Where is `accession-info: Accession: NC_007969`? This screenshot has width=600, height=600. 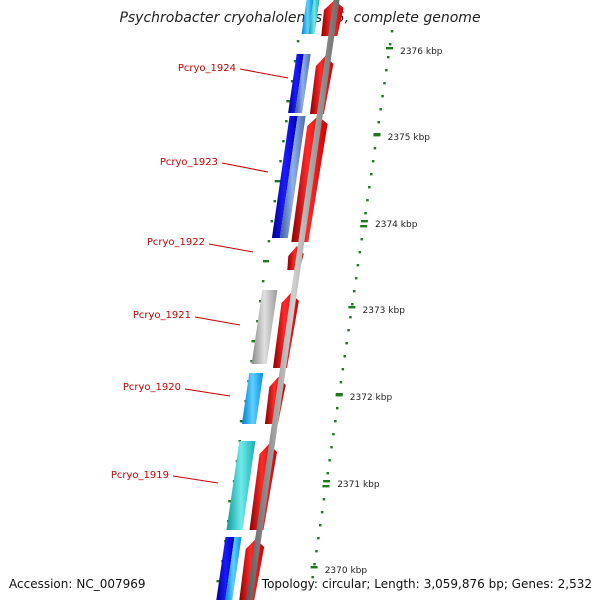
accession-info: Accession: NC_007969 is located at coordinates (77, 584).